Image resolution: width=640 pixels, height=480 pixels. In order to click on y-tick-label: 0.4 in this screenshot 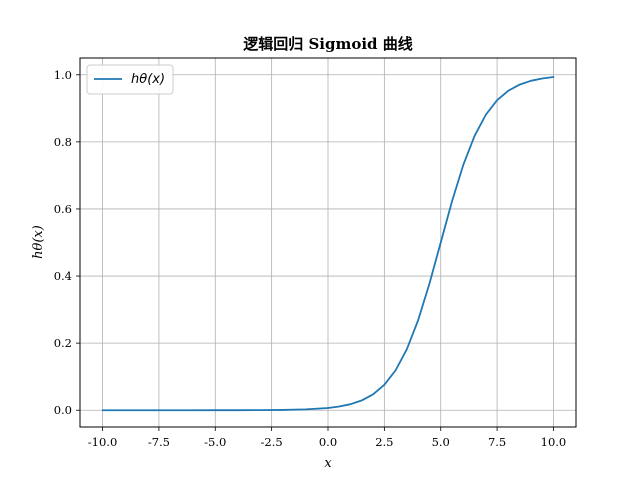, I will do `click(63, 276)`.